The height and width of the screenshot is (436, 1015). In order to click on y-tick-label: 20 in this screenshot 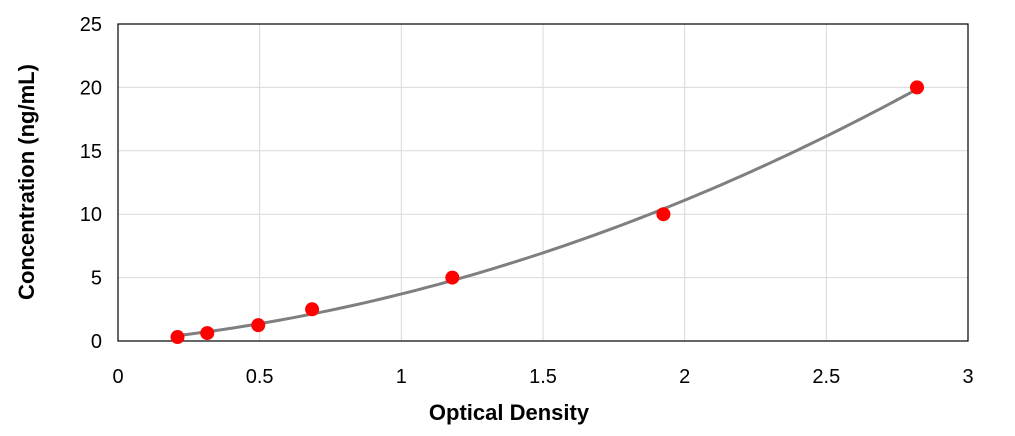, I will do `click(91, 88)`.